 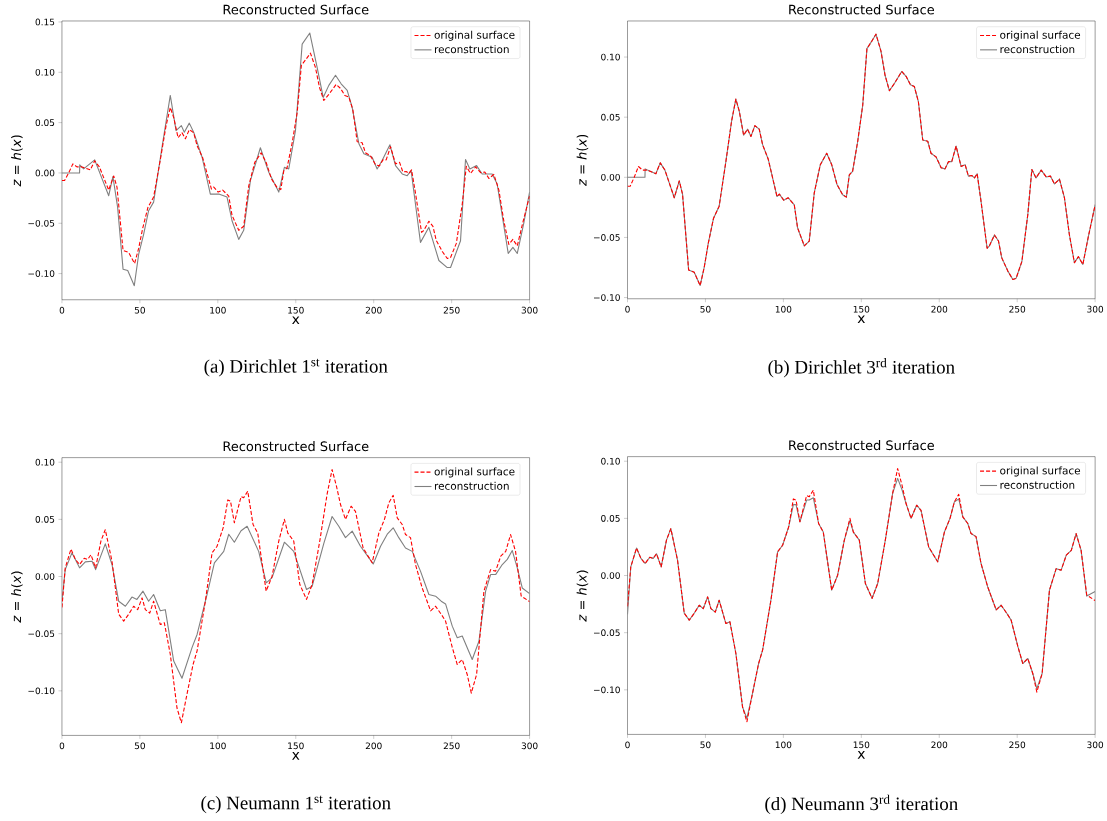 What do you see at coordinates (296, 367) in the screenshot?
I see `text: (a) Dirichlet 1$^{st}$ iteration` at bounding box center [296, 367].